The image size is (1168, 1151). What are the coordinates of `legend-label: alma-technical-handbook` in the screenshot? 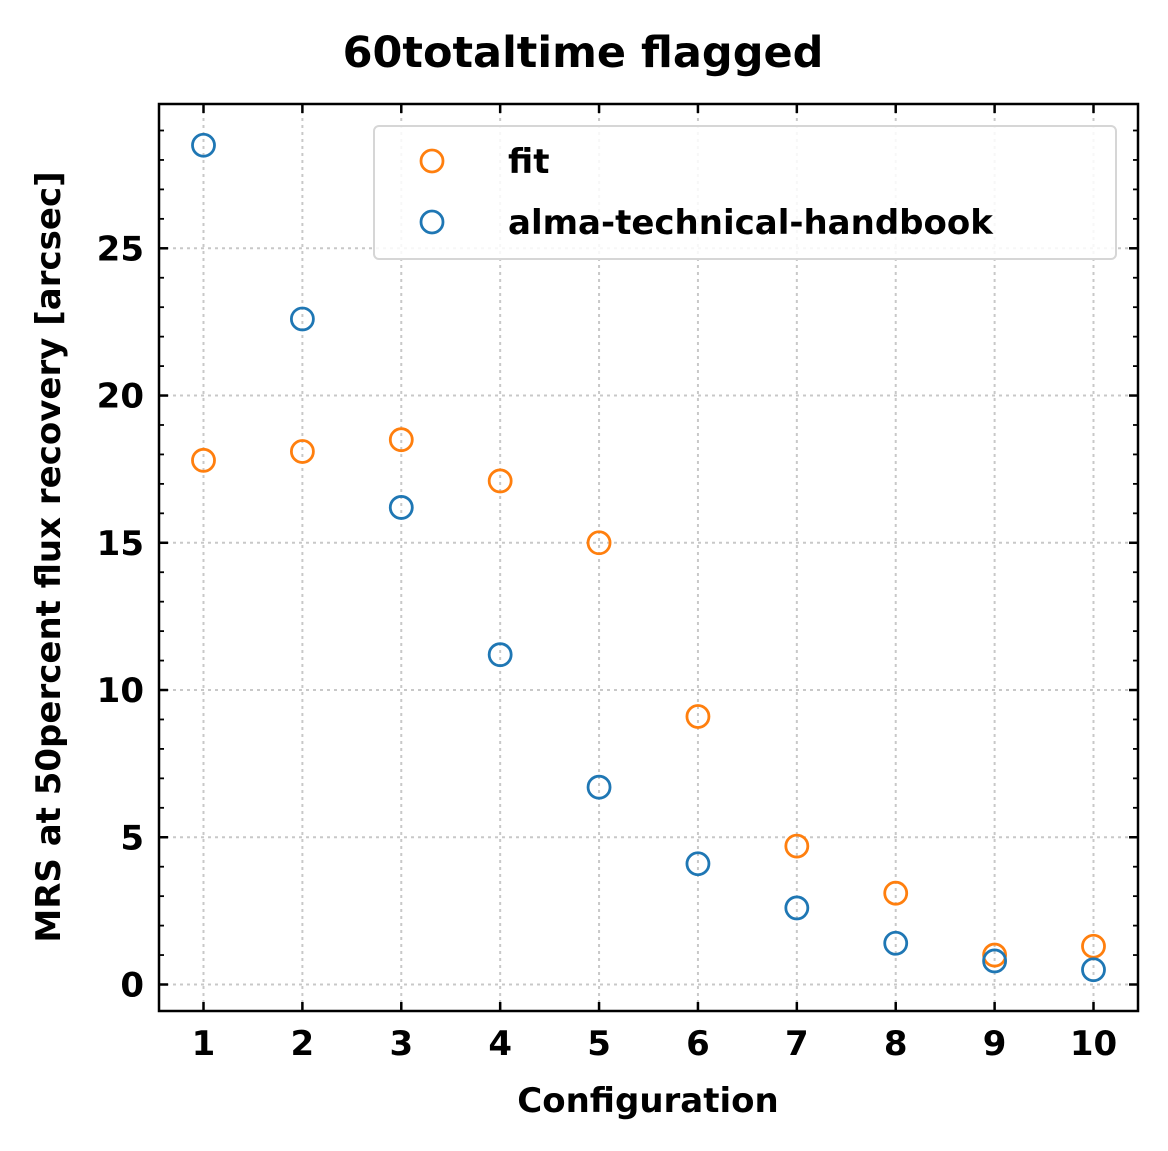 It's located at (751, 223).